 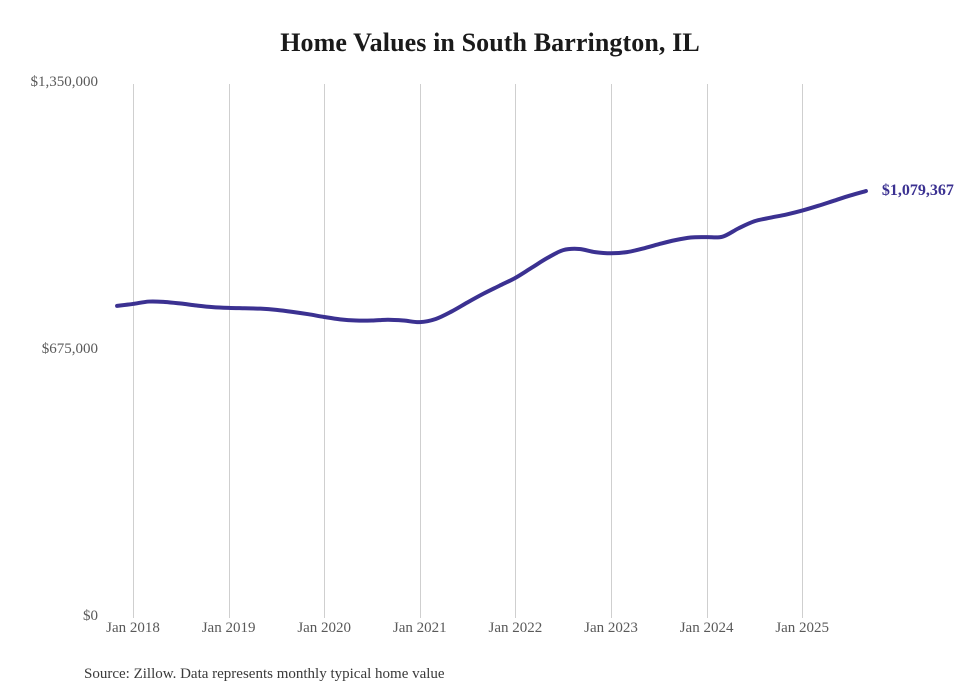 What do you see at coordinates (706, 628) in the screenshot?
I see `x-axis-tick-label: Jan 2024` at bounding box center [706, 628].